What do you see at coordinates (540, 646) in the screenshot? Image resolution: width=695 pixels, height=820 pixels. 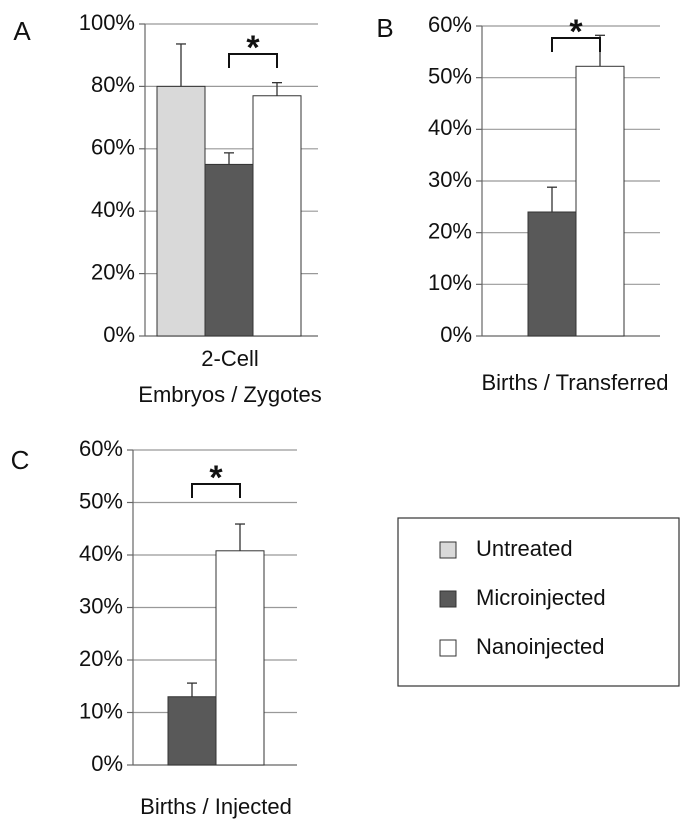 I see `legend-label: Nanoinjected` at bounding box center [540, 646].